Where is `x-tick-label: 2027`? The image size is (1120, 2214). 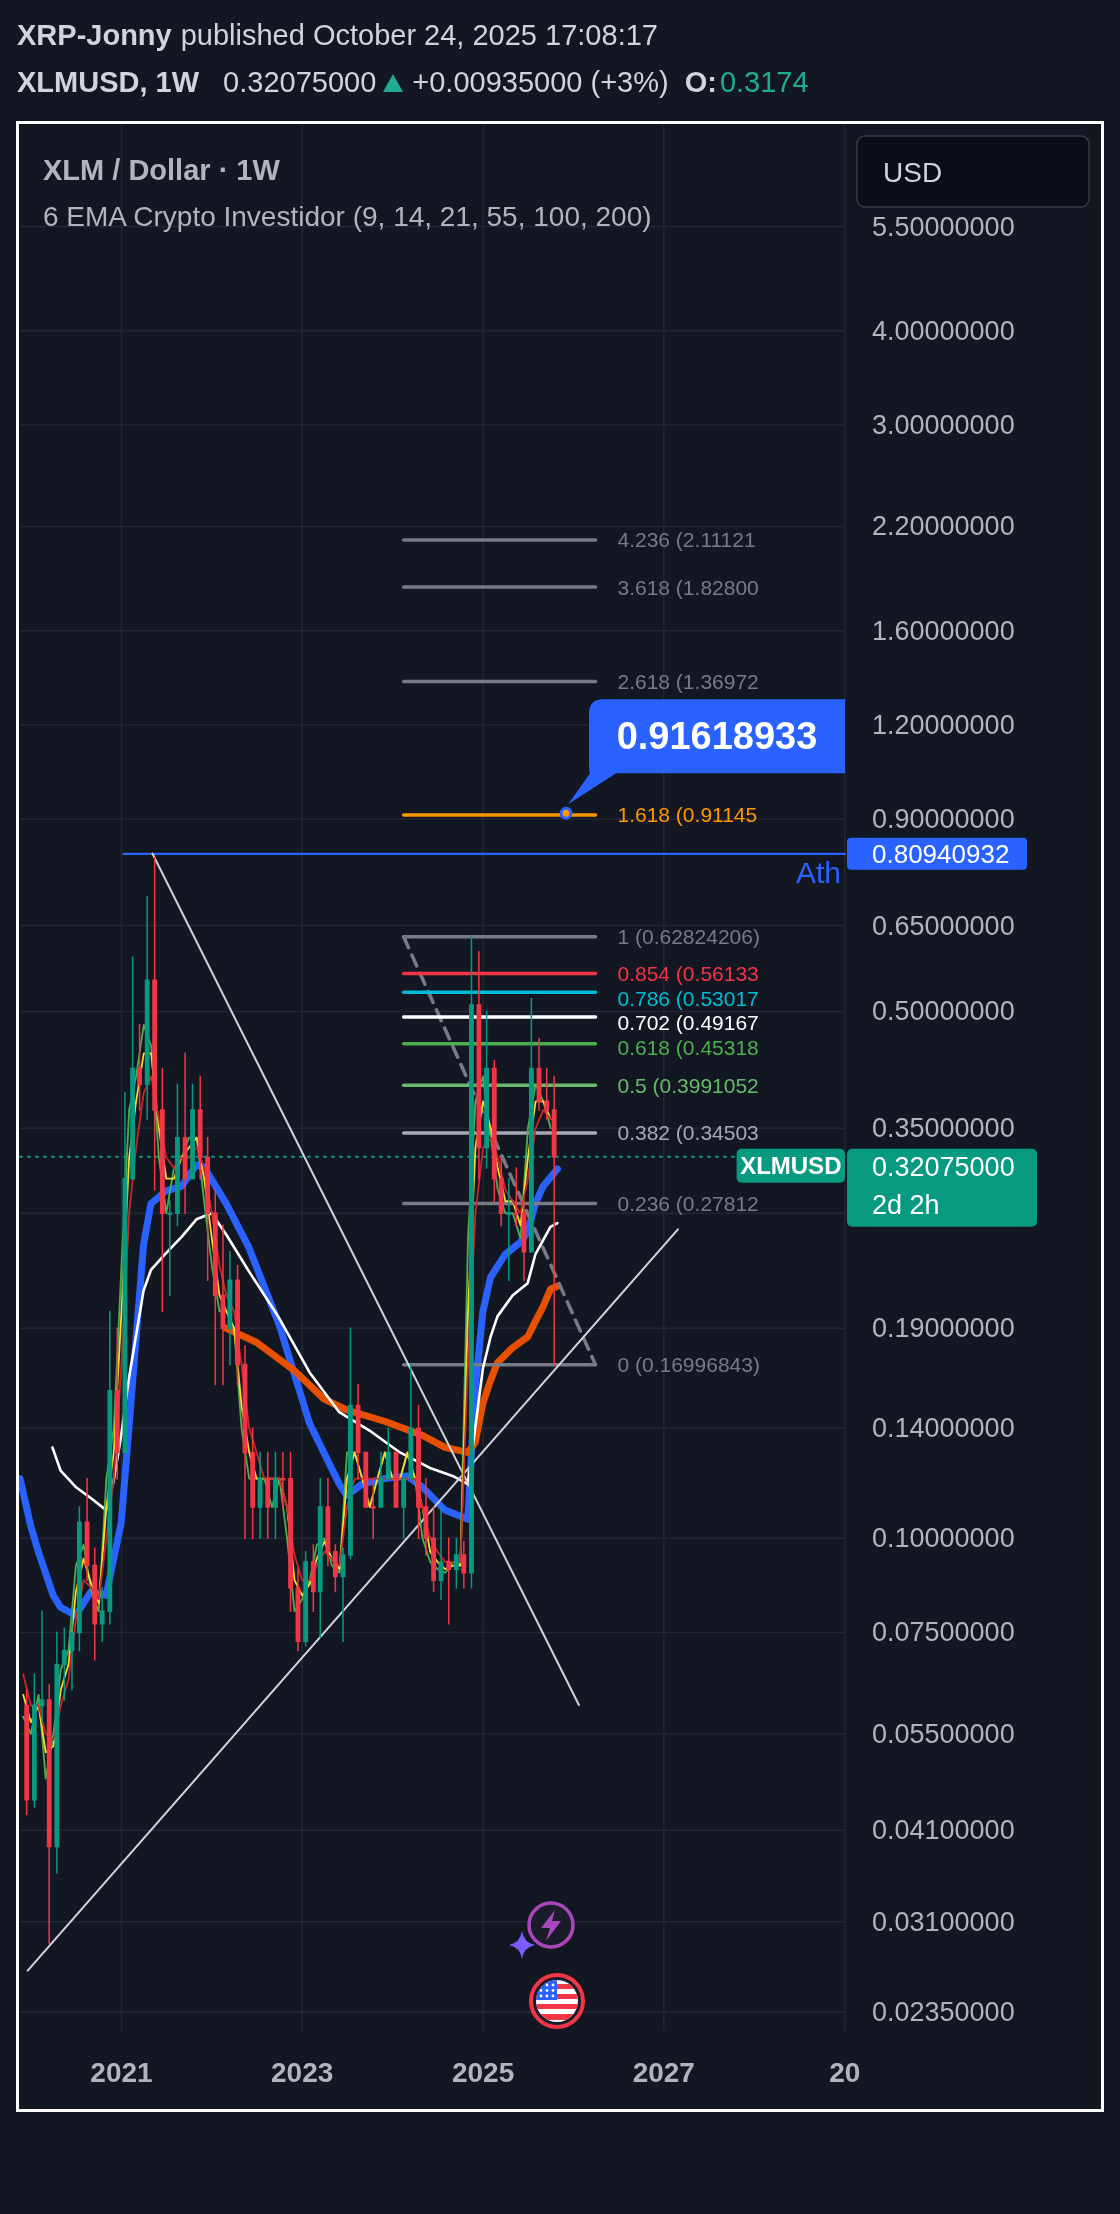
x-tick-label: 2027 is located at coordinates (663, 2072).